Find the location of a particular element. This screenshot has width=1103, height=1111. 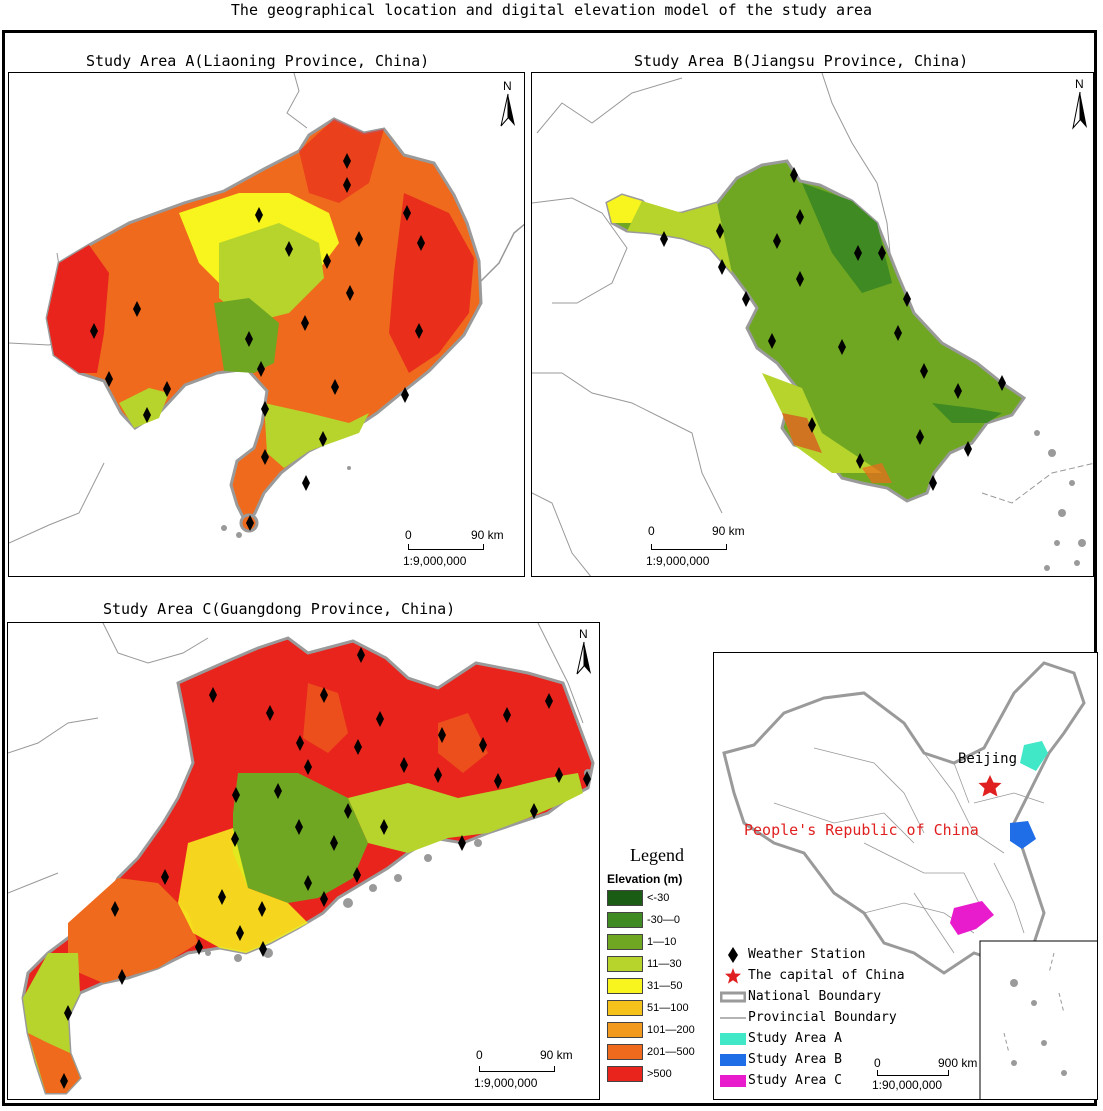

legend-item: 101—200 is located at coordinates (657, 1029).